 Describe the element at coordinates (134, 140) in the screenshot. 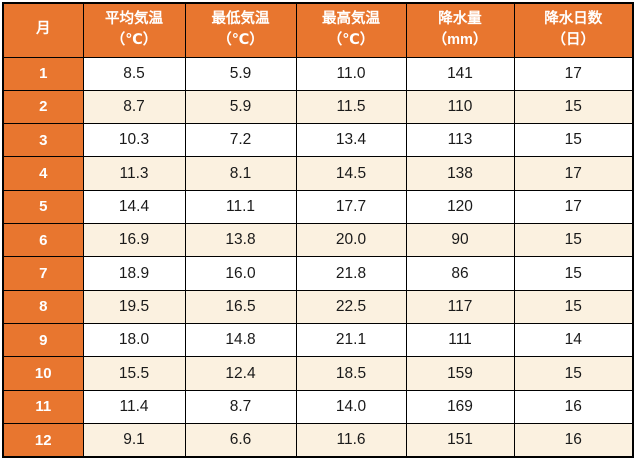

I see `avg-temp-cell: 10.3` at that location.